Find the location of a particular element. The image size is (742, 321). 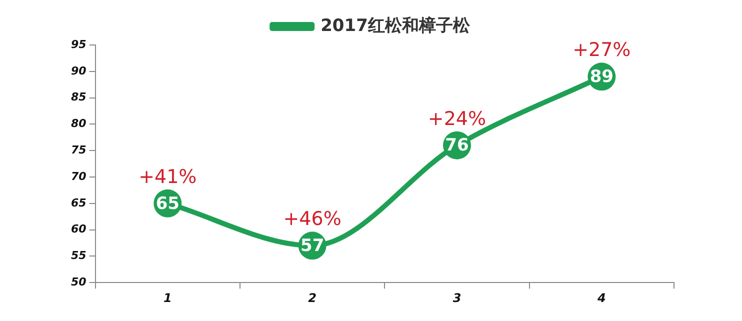

x-tick-label: 3 is located at coordinates (457, 297).